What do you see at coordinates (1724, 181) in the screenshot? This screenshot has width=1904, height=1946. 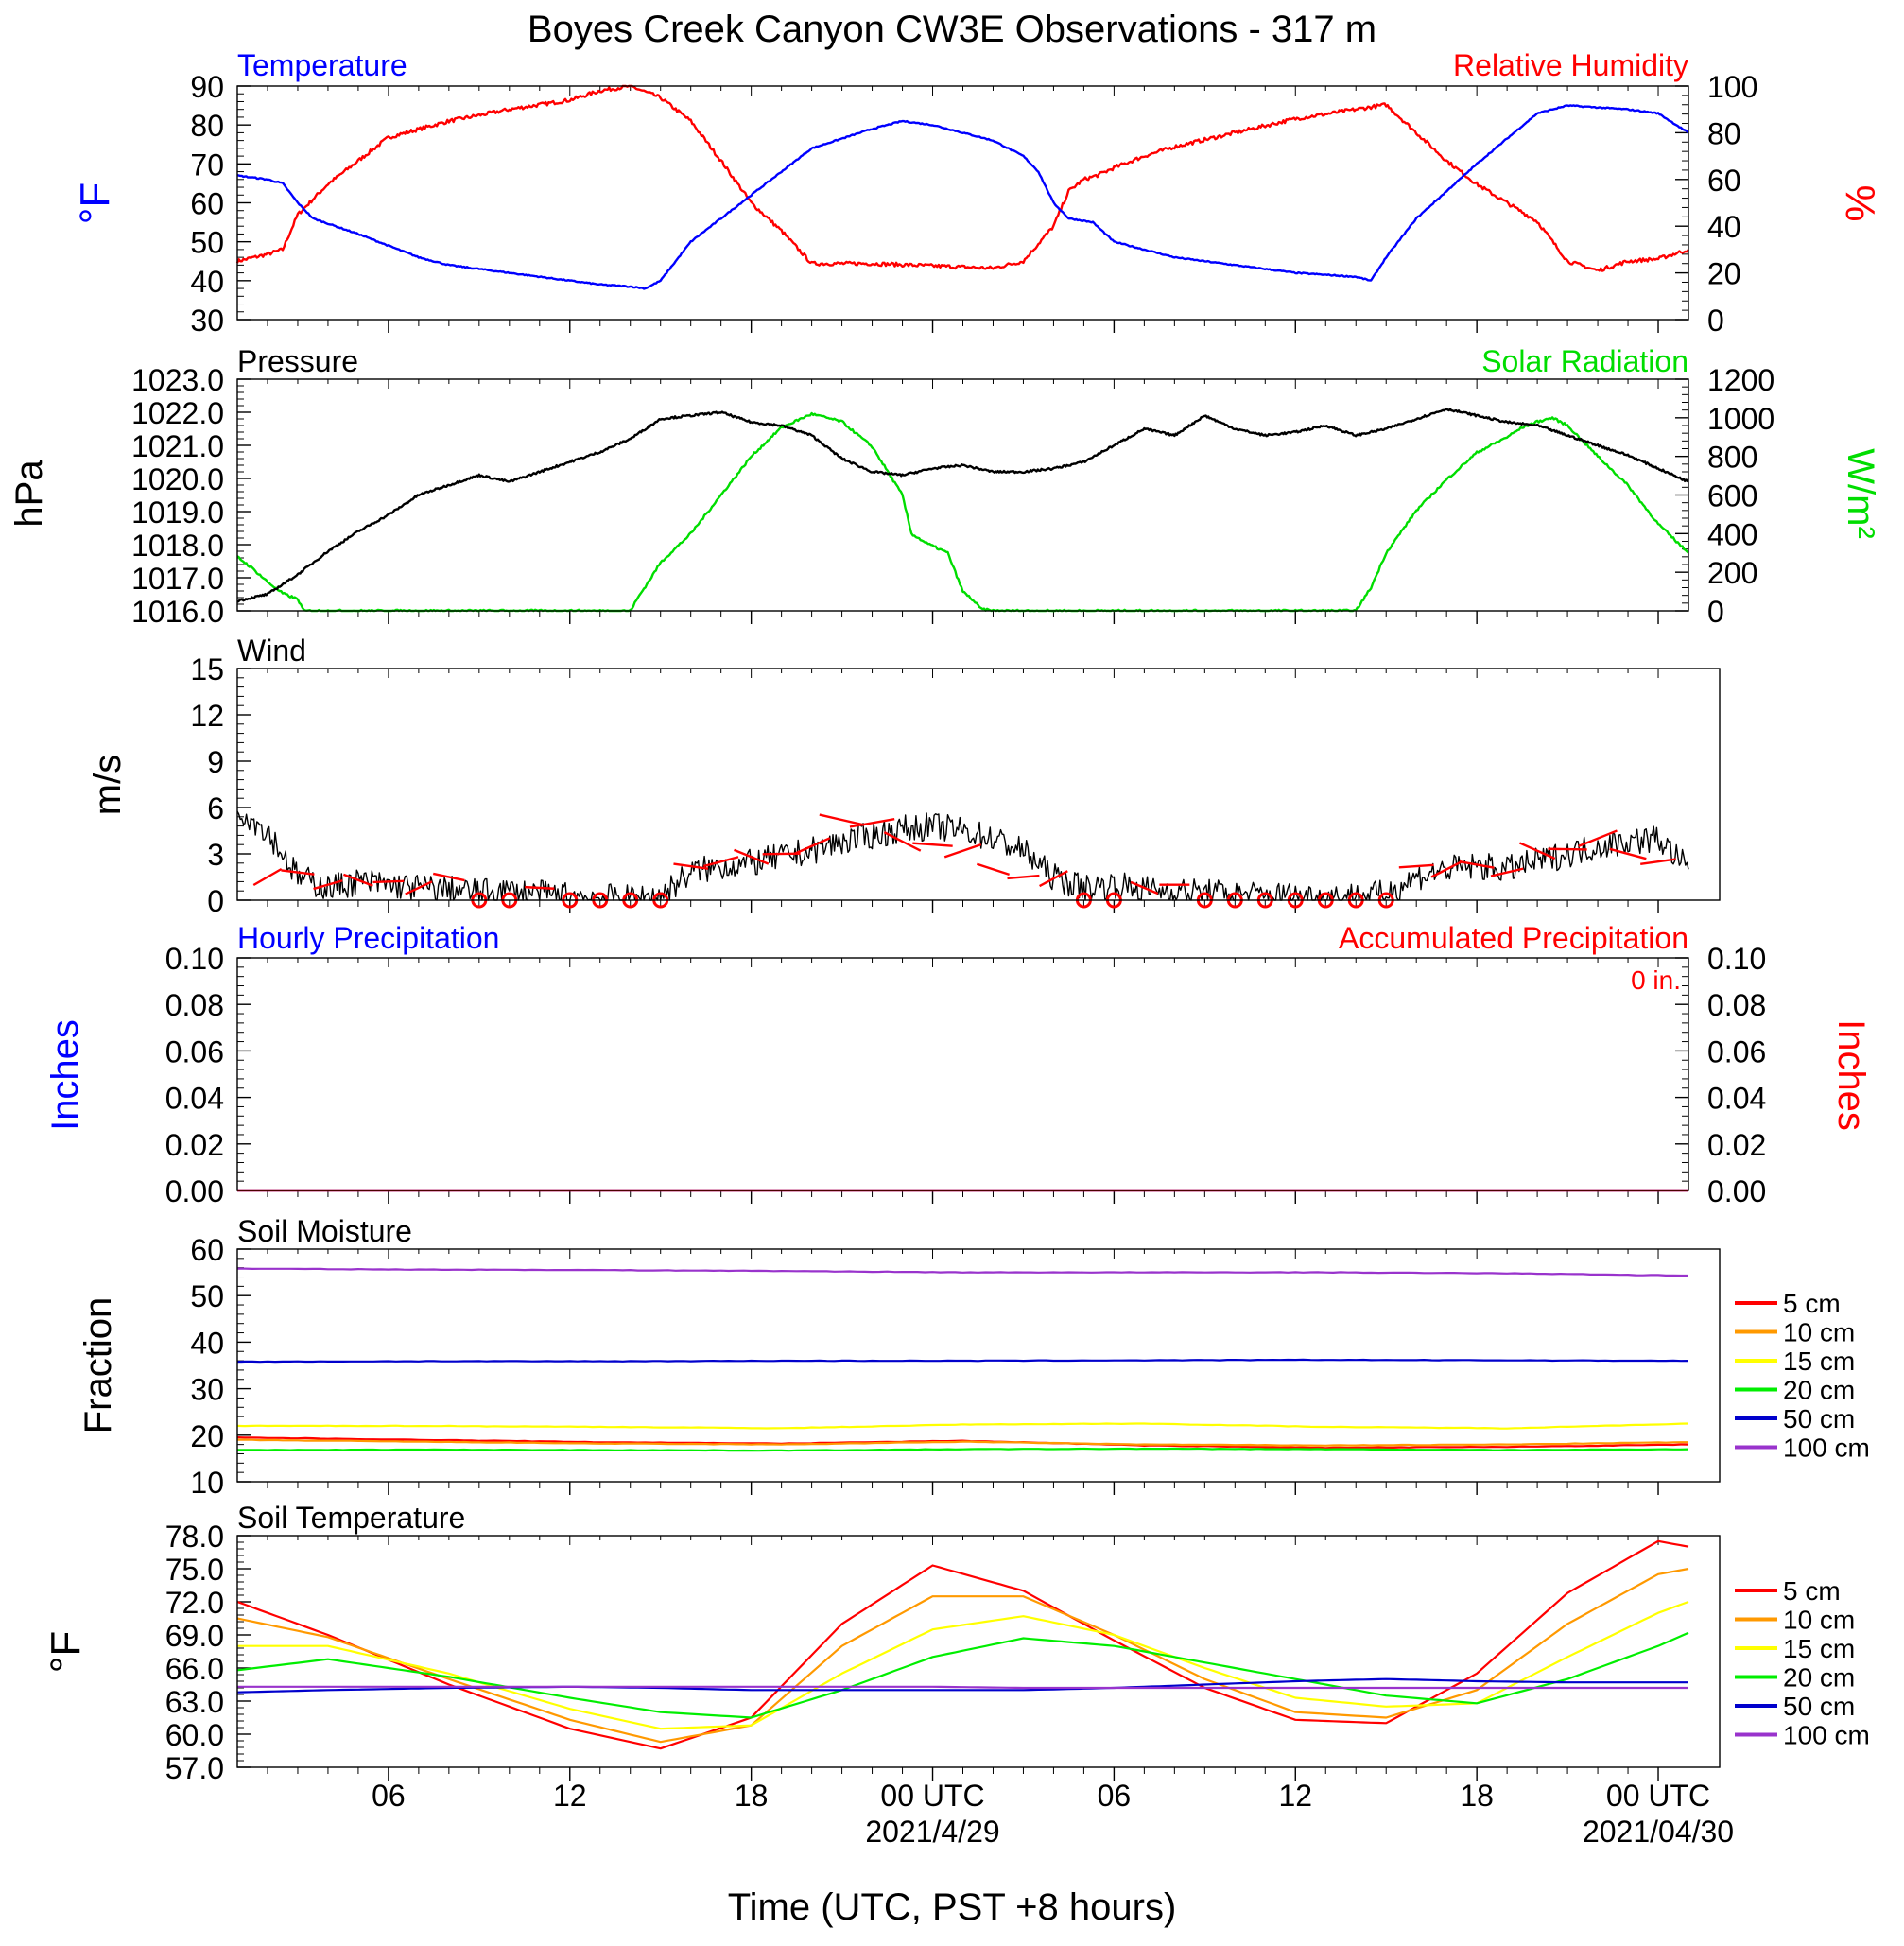 I see `right-tick-label: 60` at bounding box center [1724, 181].